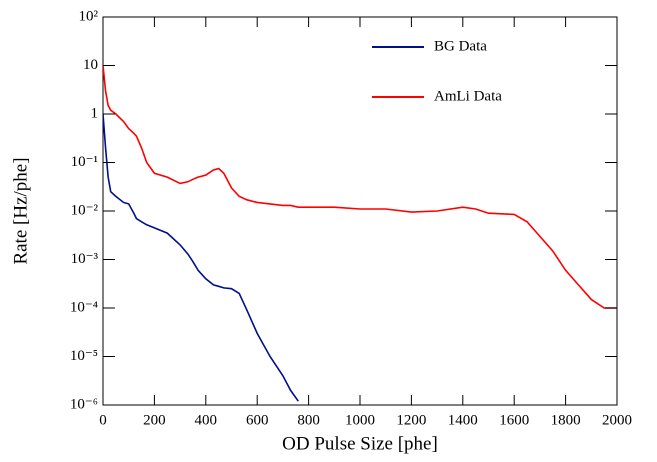 The image size is (657, 462). What do you see at coordinates (103, 420) in the screenshot?
I see `x-tick-label: 0` at bounding box center [103, 420].